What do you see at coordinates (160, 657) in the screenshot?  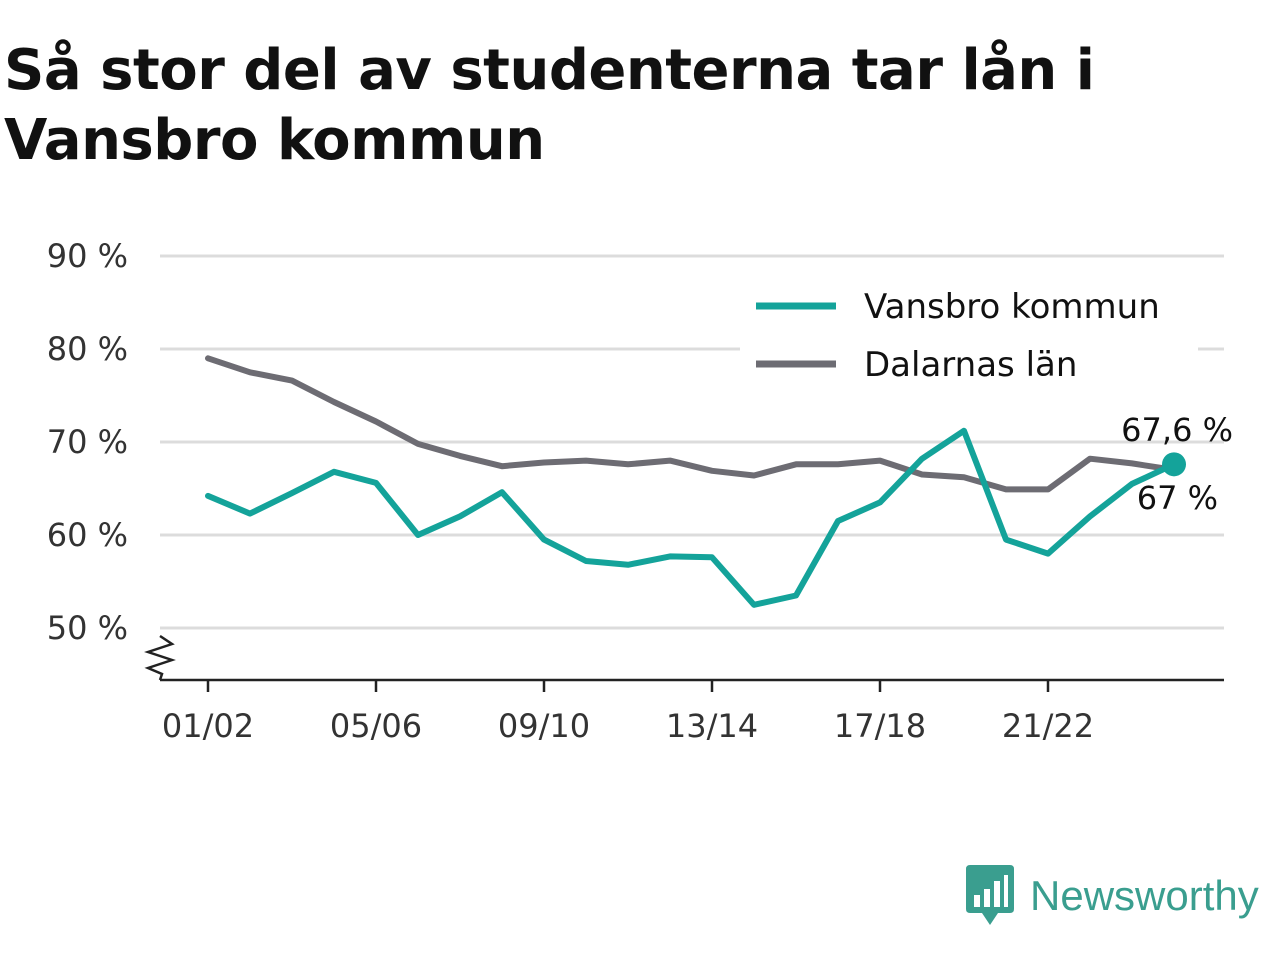 I see `axis-break-icon` at bounding box center [160, 657].